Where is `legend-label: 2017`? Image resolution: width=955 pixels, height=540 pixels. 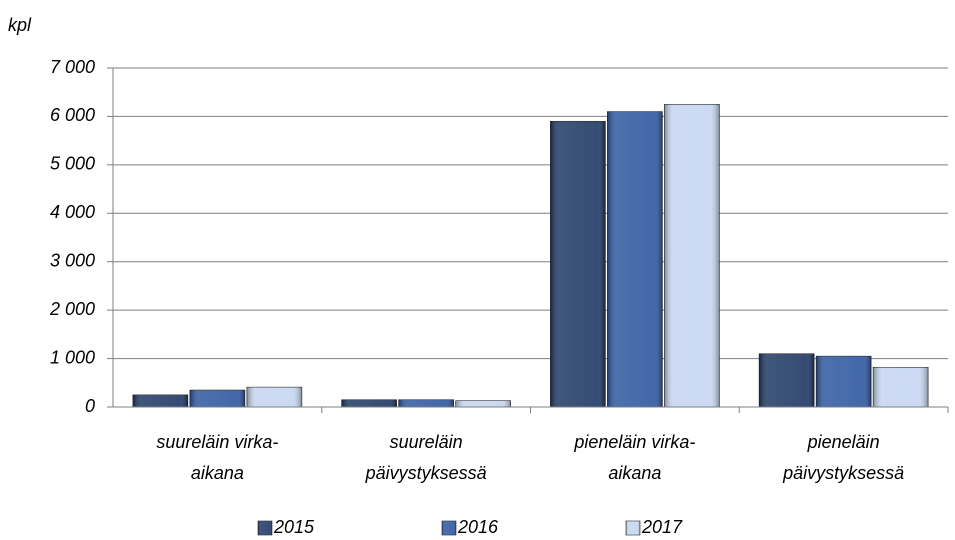 legend-label: 2017 is located at coordinates (662, 527).